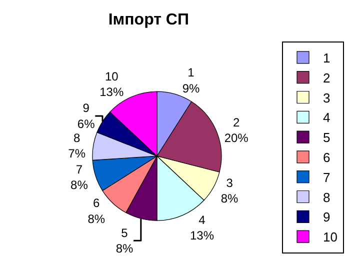 This screenshot has width=354, height=265. I want to click on slice-label: 3, so click(230, 183).